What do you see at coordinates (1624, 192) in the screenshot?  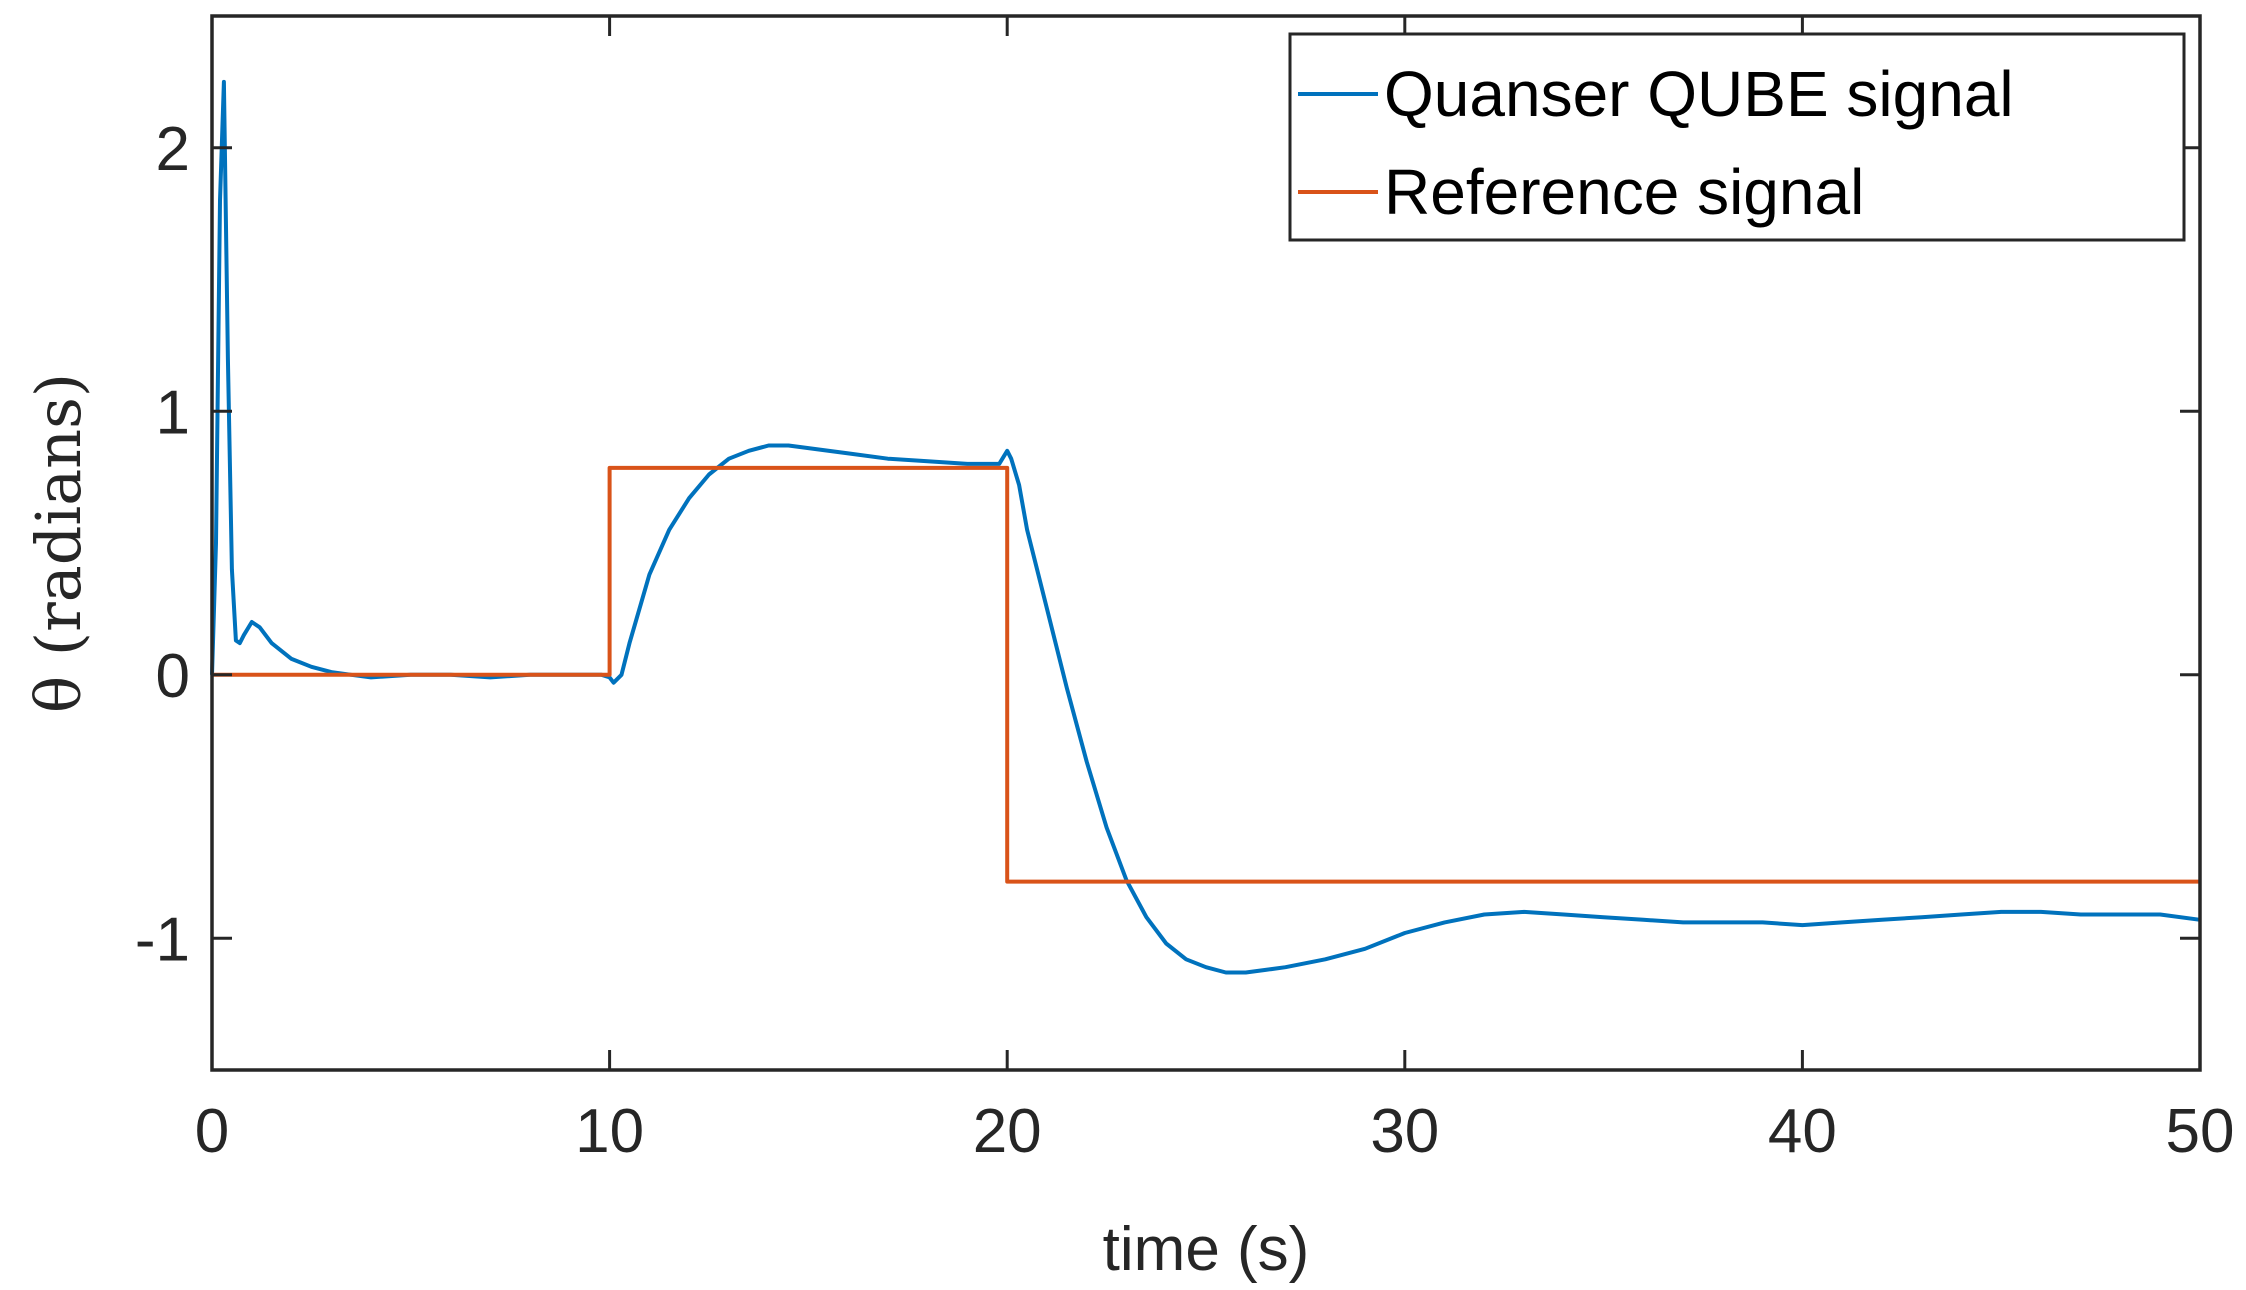 I see `legend-label-reference: Reference signal` at bounding box center [1624, 192].